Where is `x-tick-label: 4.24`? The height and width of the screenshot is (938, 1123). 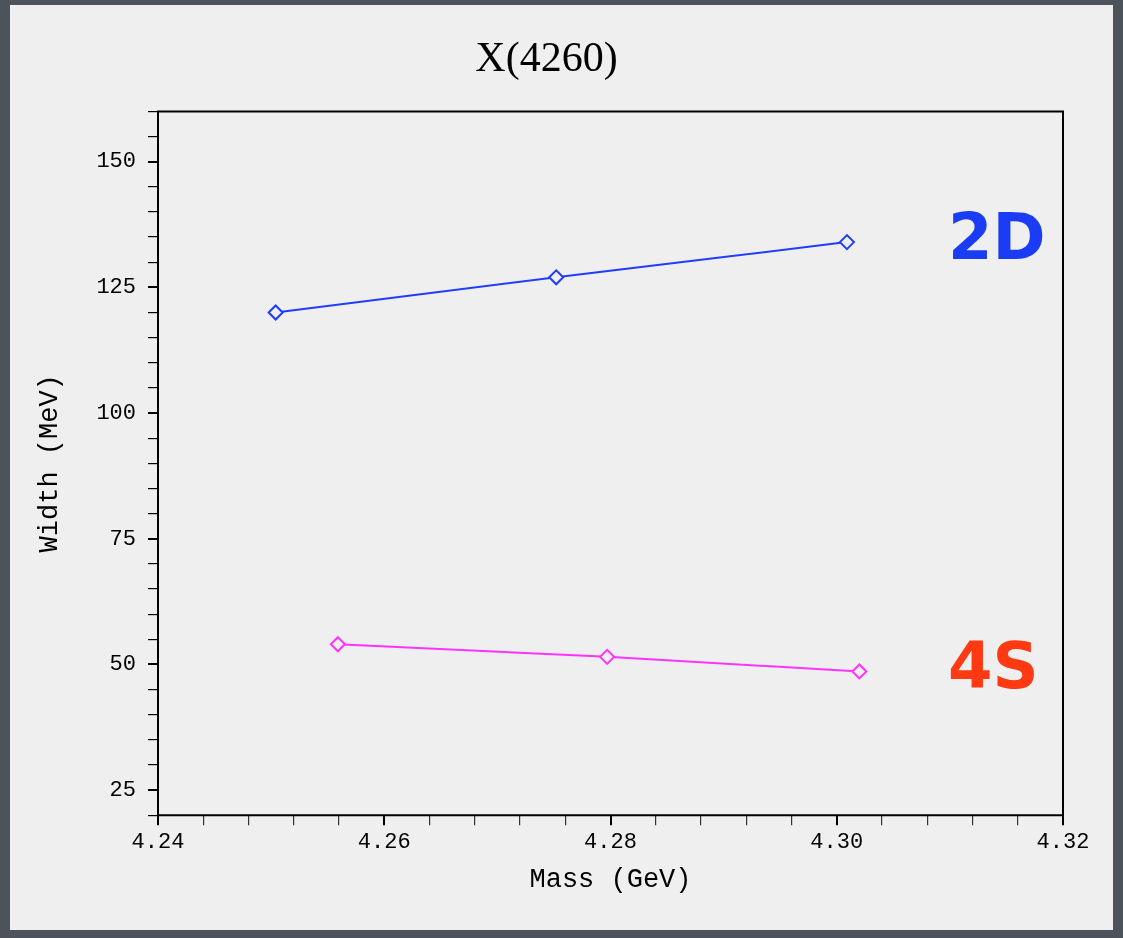 x-tick-label: 4.24 is located at coordinates (158, 843).